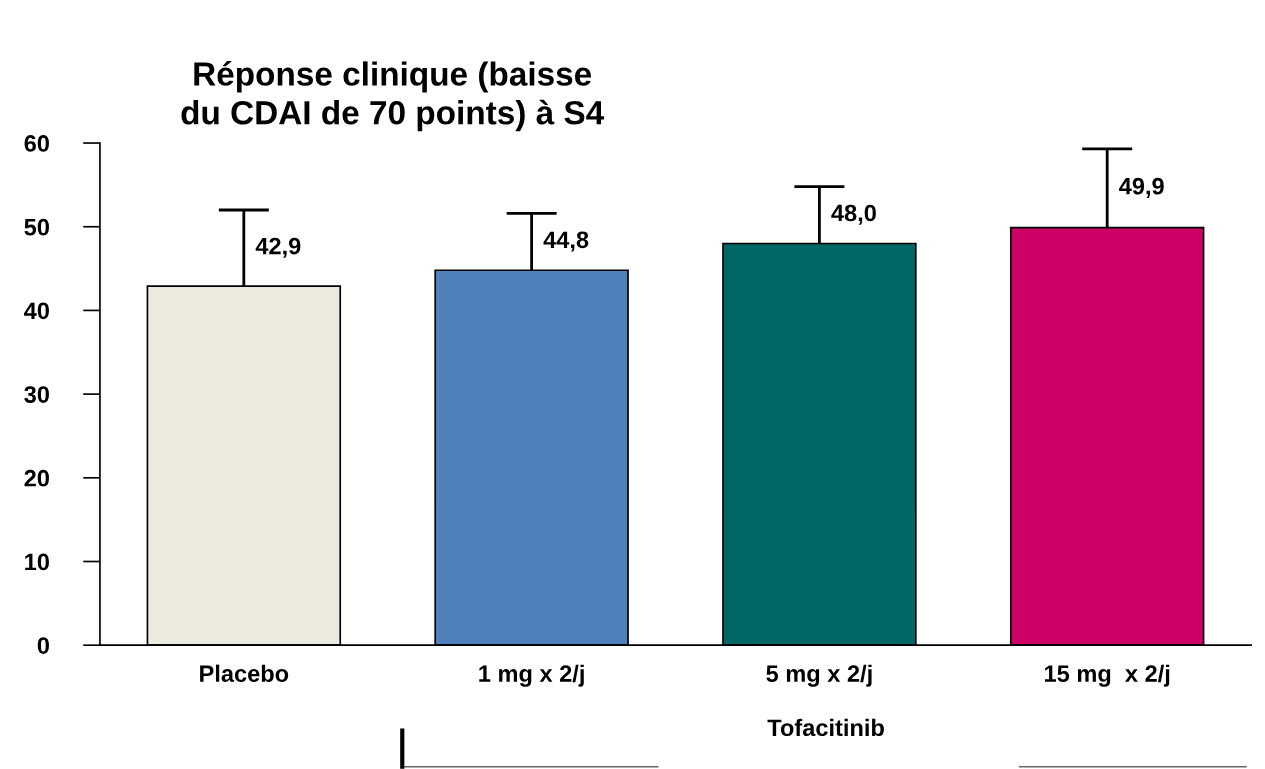  What do you see at coordinates (244, 673) in the screenshot?
I see `x-tick-label: Placebo` at bounding box center [244, 673].